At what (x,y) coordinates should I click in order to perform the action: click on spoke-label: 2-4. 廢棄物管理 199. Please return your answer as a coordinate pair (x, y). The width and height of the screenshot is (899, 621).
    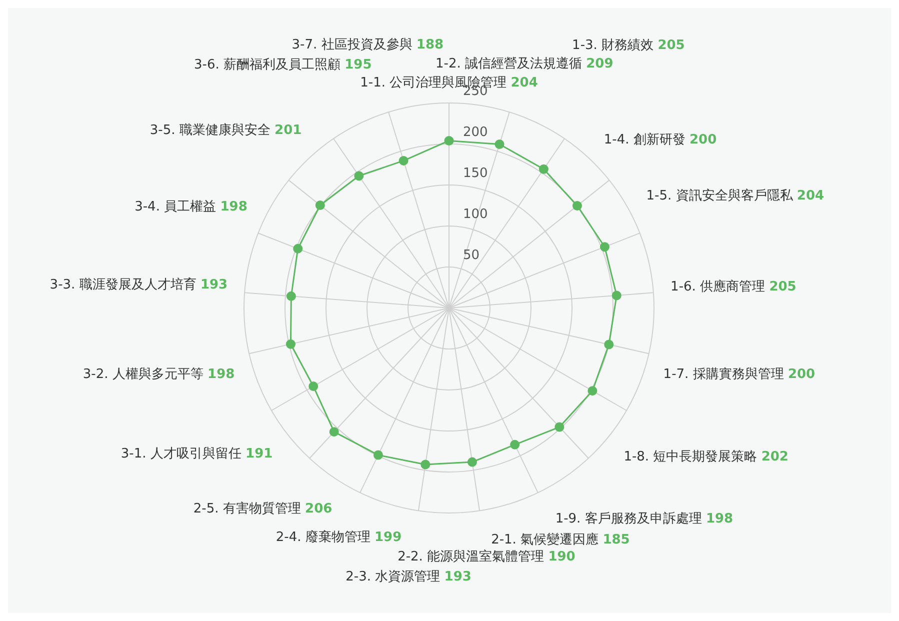
    Looking at the image, I should click on (339, 536).